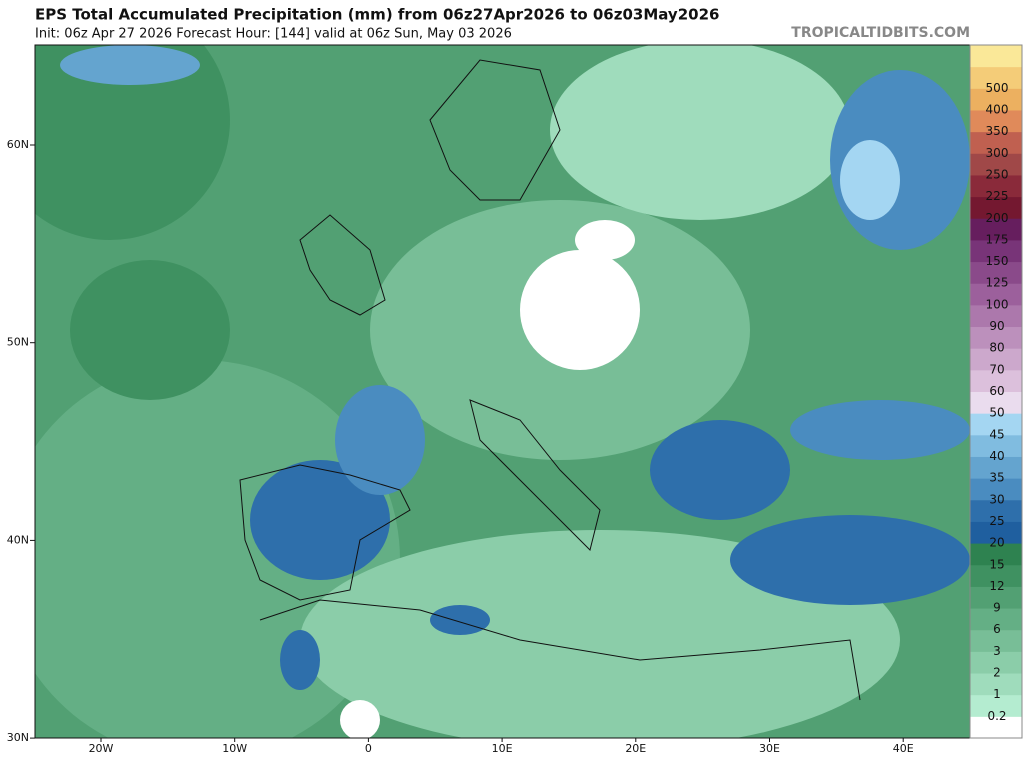 The height and width of the screenshot is (757, 1024). Describe the element at coordinates (996, 499) in the screenshot. I see `colorbar-label: 30` at that location.